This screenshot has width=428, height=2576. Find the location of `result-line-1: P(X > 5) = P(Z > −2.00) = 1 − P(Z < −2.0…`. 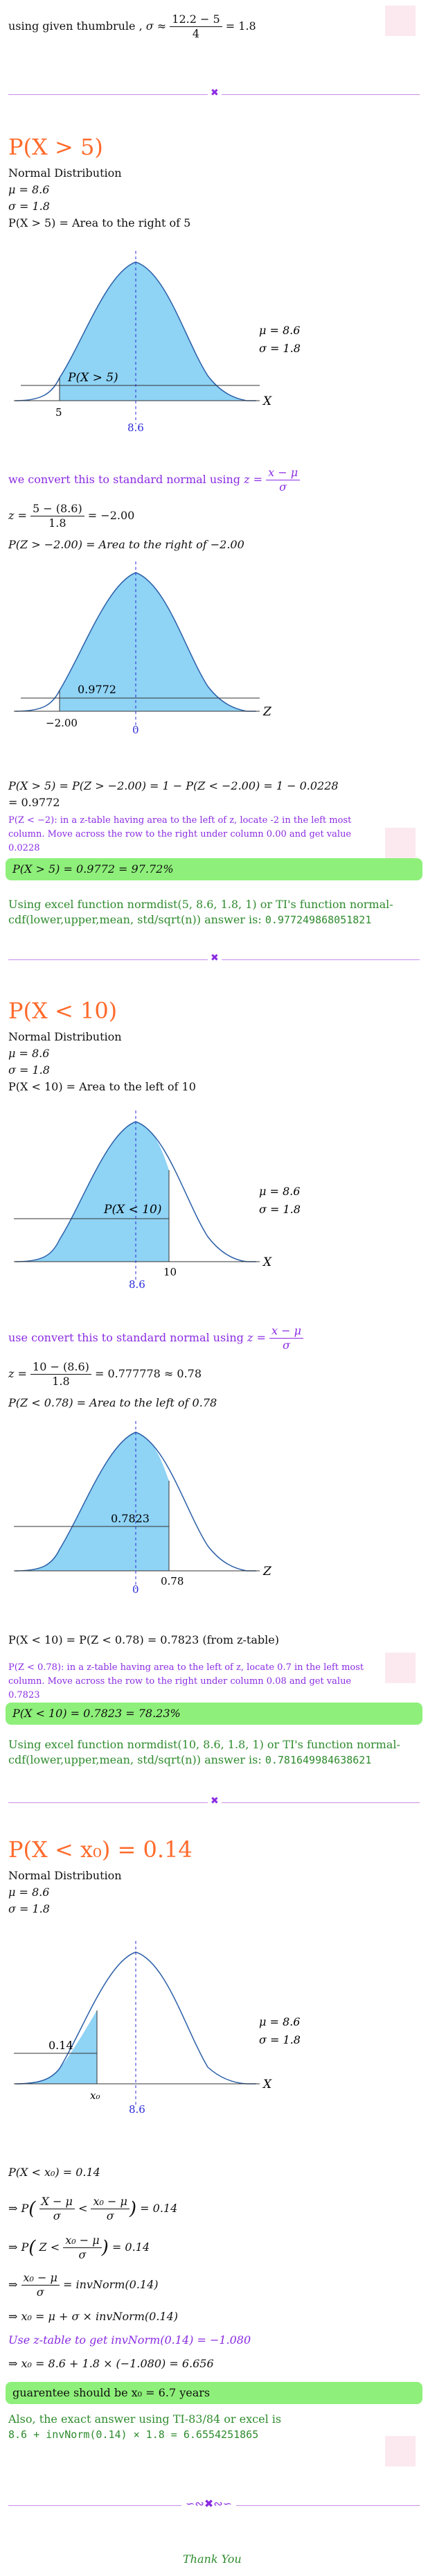

result-line-1: P(X > 5) = P(Z > −2.00) = 1 − P(Z < −2.0… is located at coordinates (173, 785).